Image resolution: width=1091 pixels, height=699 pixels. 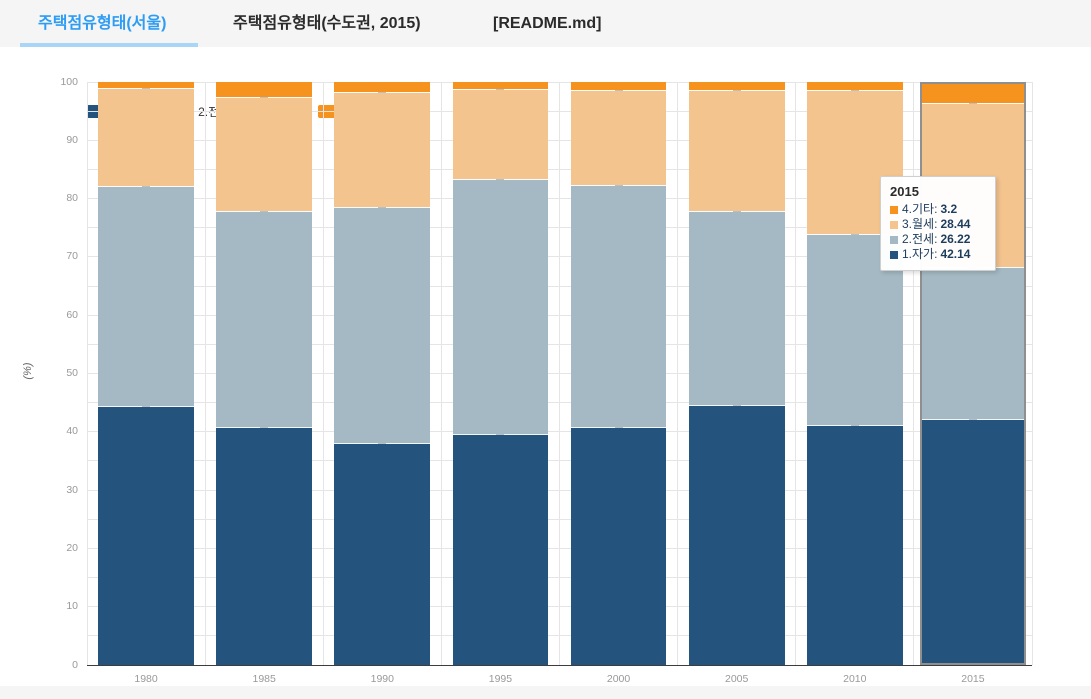 I want to click on x-tick-label: 1990, so click(x=382, y=679).